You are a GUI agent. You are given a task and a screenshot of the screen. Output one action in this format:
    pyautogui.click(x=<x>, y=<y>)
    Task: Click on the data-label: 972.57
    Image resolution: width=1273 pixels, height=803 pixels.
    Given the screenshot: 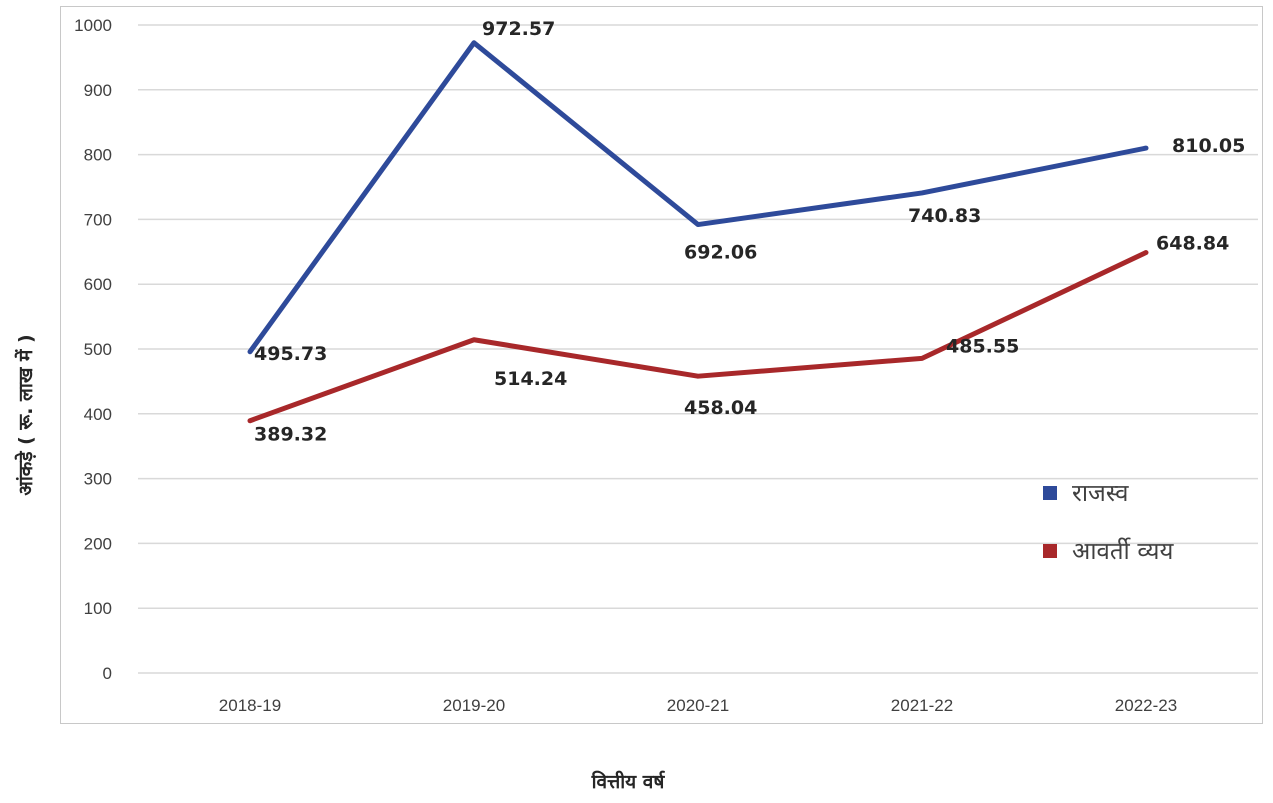 What is the action you would take?
    pyautogui.click(x=518, y=29)
    